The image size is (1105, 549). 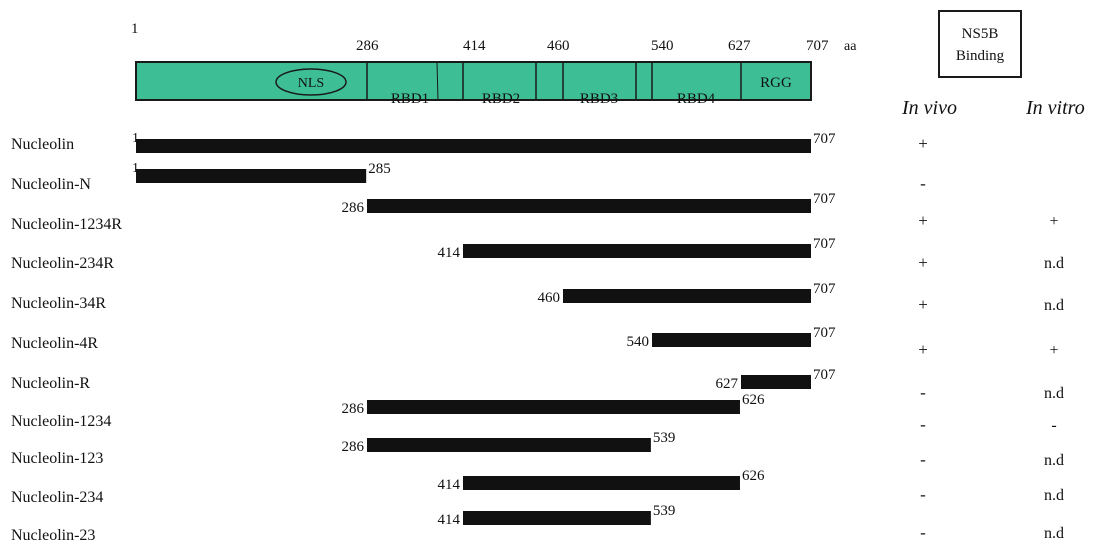 I want to click on domain-position-414: 414, so click(x=474, y=46).